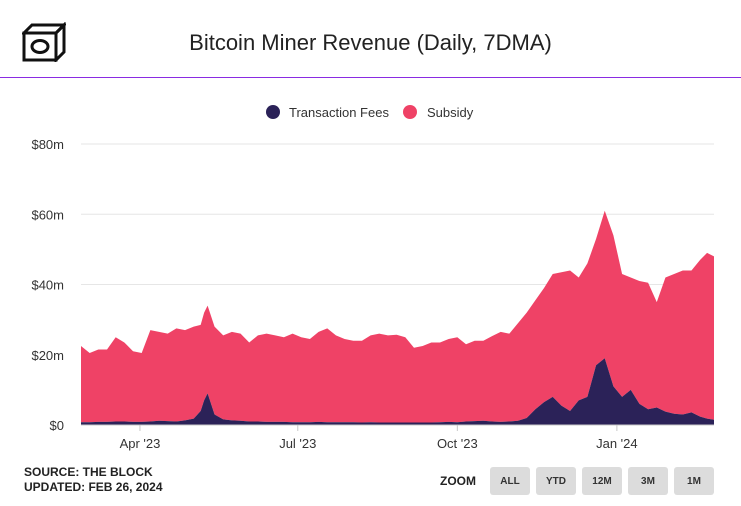  I want to click on legend-label: Transaction Fees, so click(339, 112).